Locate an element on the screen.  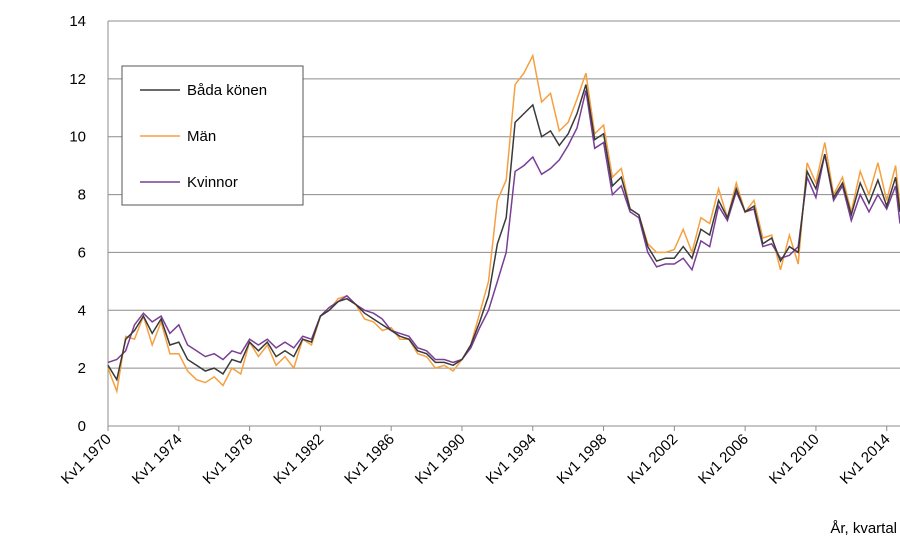
y-tick-label: 4 is located at coordinates (82, 310).